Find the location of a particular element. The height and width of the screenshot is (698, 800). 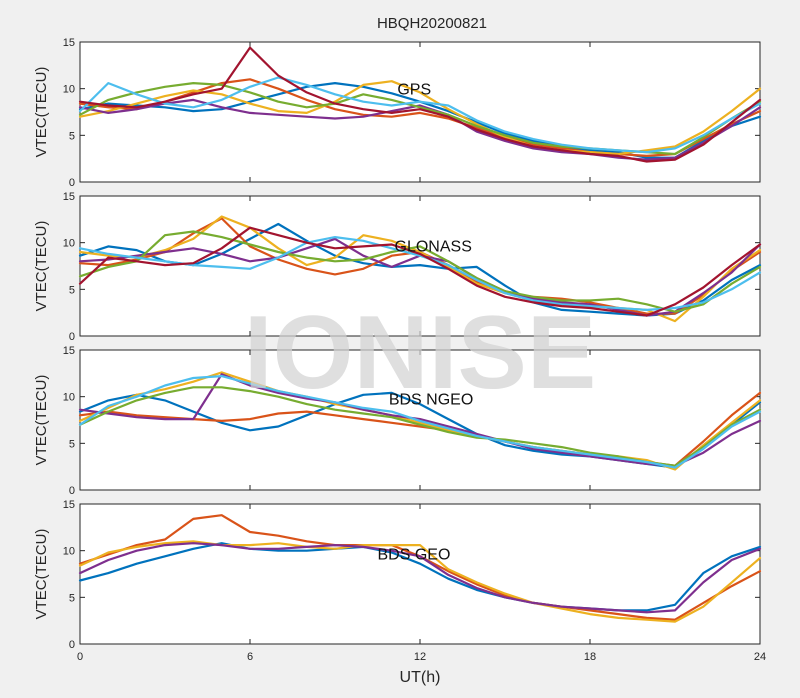

constellation-label: GPS is located at coordinates (414, 90).